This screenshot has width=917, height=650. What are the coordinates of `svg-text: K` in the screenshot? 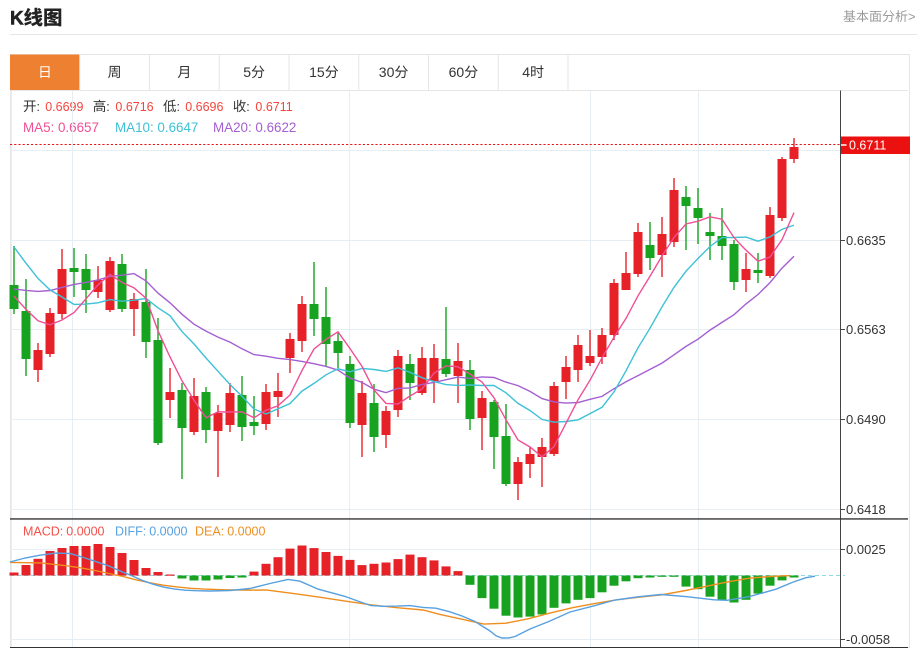 It's located at (17, 19).